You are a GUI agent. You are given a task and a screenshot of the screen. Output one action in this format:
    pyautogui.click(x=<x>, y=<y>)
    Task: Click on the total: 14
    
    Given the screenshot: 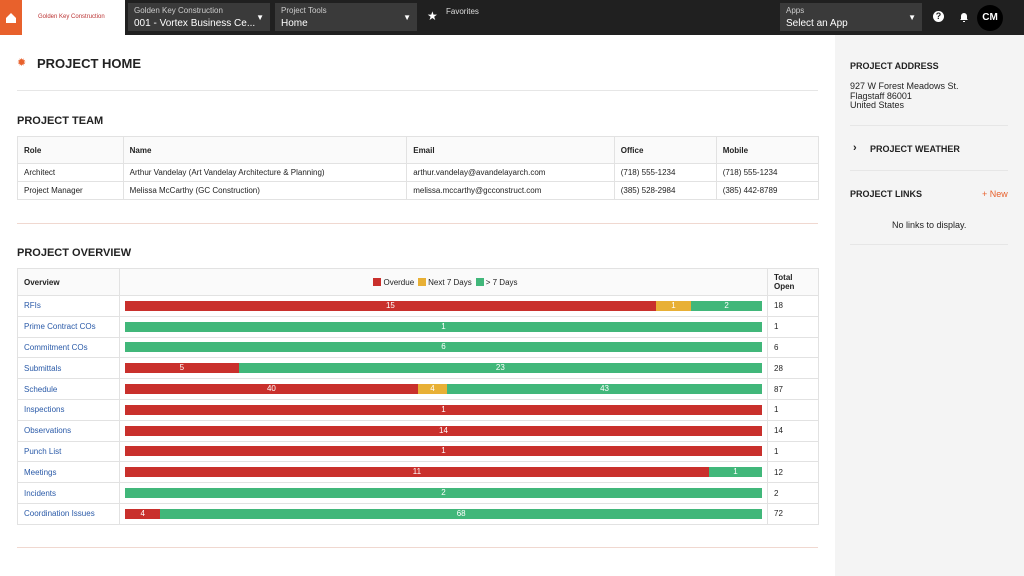 What is the action you would take?
    pyautogui.click(x=793, y=430)
    